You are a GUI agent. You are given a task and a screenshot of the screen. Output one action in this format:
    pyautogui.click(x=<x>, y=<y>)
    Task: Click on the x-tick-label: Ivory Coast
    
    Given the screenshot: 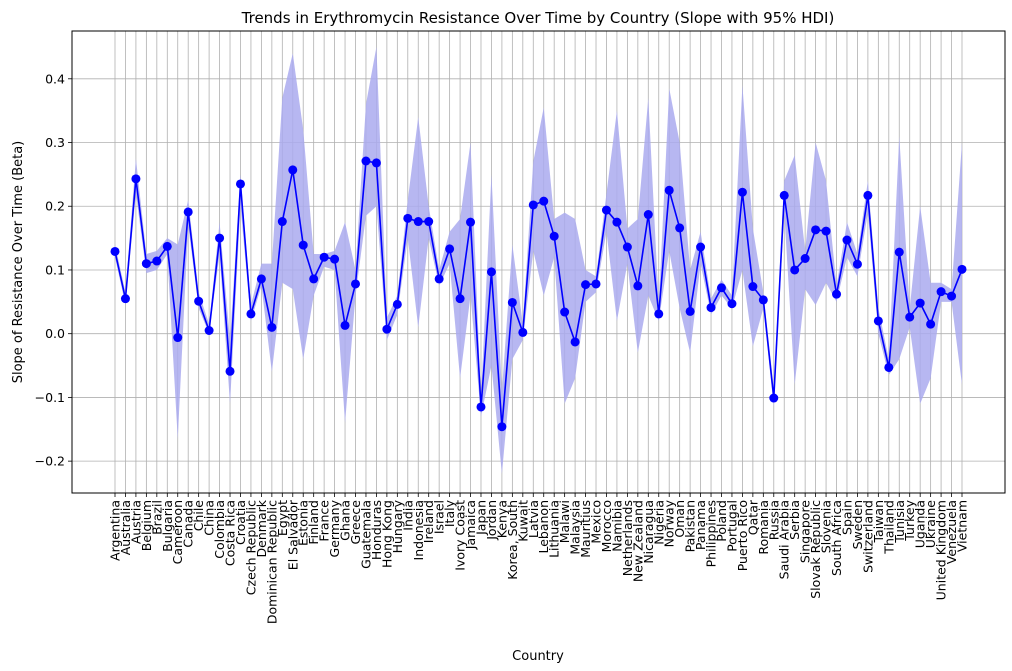 What is the action you would take?
    pyautogui.click(x=460, y=535)
    